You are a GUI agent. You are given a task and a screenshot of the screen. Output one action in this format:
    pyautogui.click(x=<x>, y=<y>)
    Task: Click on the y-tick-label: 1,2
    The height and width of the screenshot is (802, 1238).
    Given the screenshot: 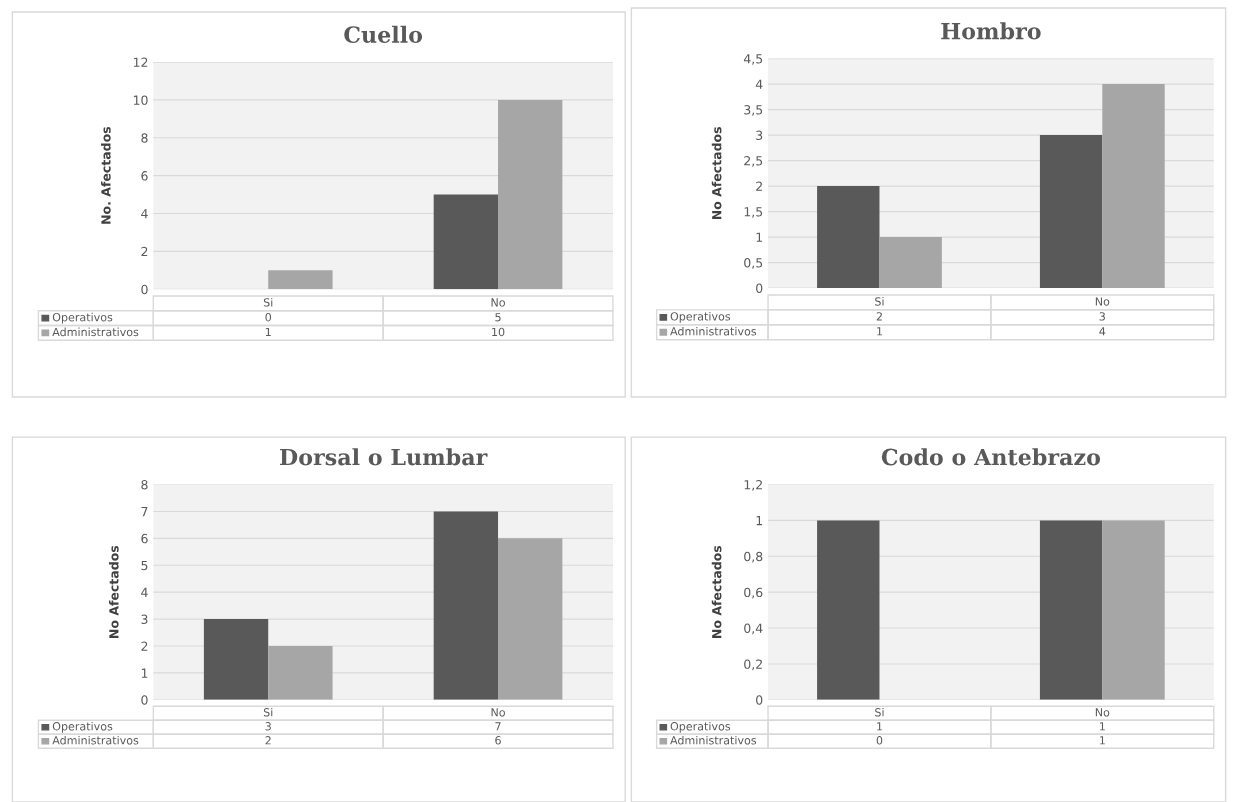 What is the action you would take?
    pyautogui.click(x=753, y=485)
    